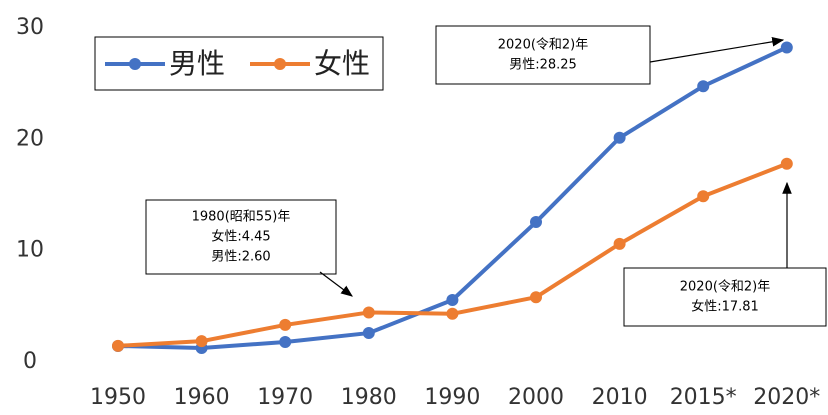 The image size is (828, 415). Describe the element at coordinates (30, 27) in the screenshot. I see `y-tick-label: 30` at that location.